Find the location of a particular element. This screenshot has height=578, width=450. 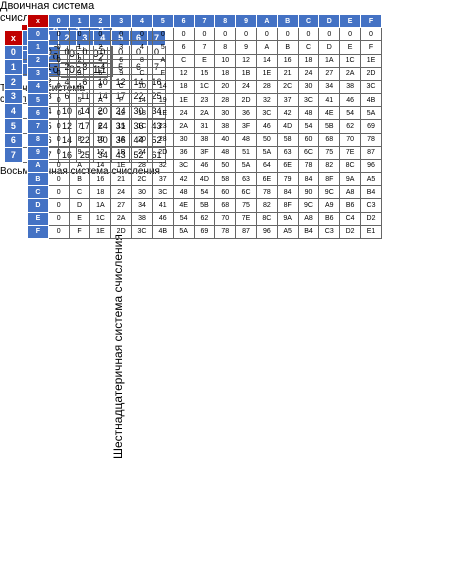

product-cell: C3 is located at coordinates (329, 232).